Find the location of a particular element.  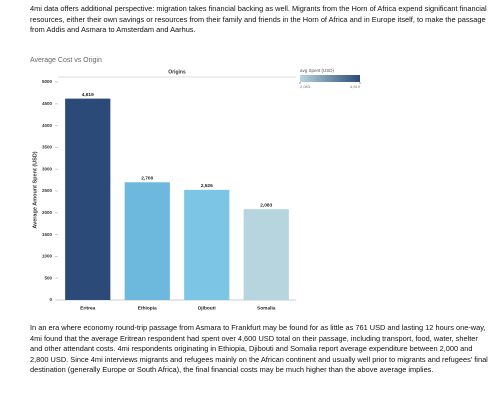

legend-tick-label: 4,619 is located at coordinates (355, 86).